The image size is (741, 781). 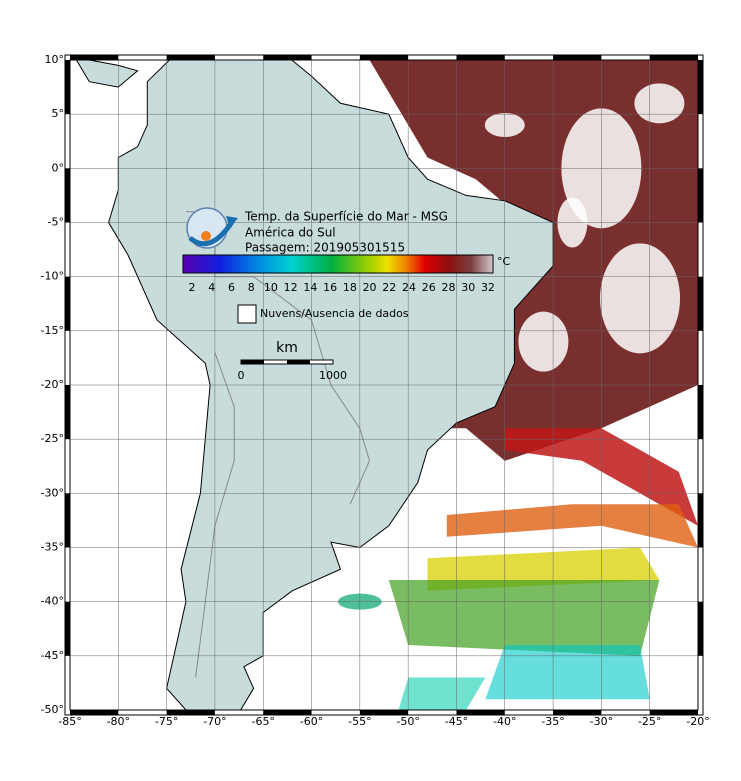 I want to click on lat-label: -25°, so click(x=52, y=438).